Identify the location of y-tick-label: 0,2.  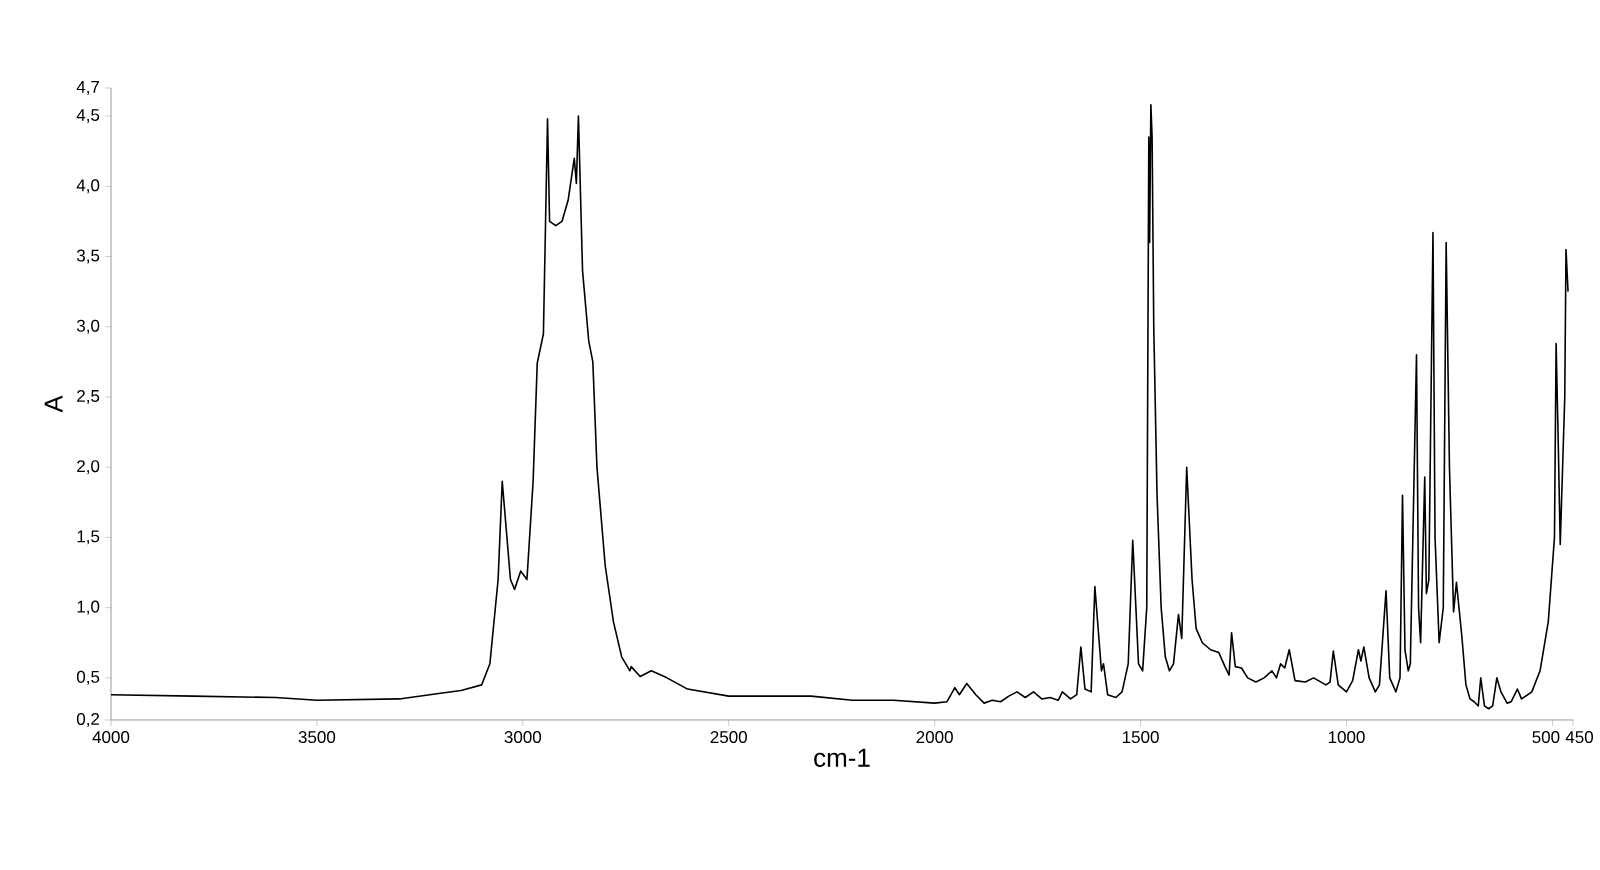
(88, 719).